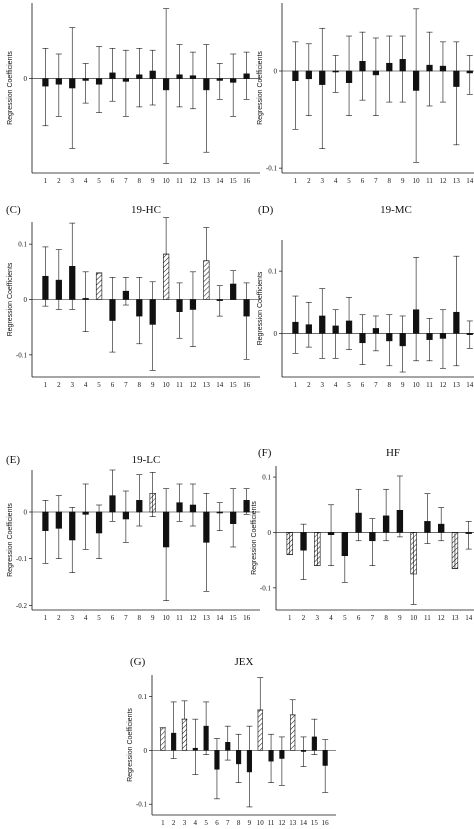  I want to click on panel-title: 19-LC, so click(146, 460).